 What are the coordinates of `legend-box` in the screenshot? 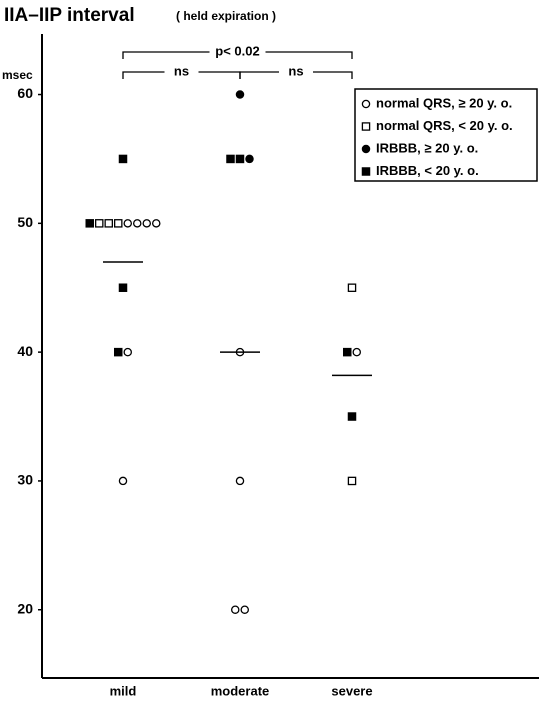 It's located at (446, 135).